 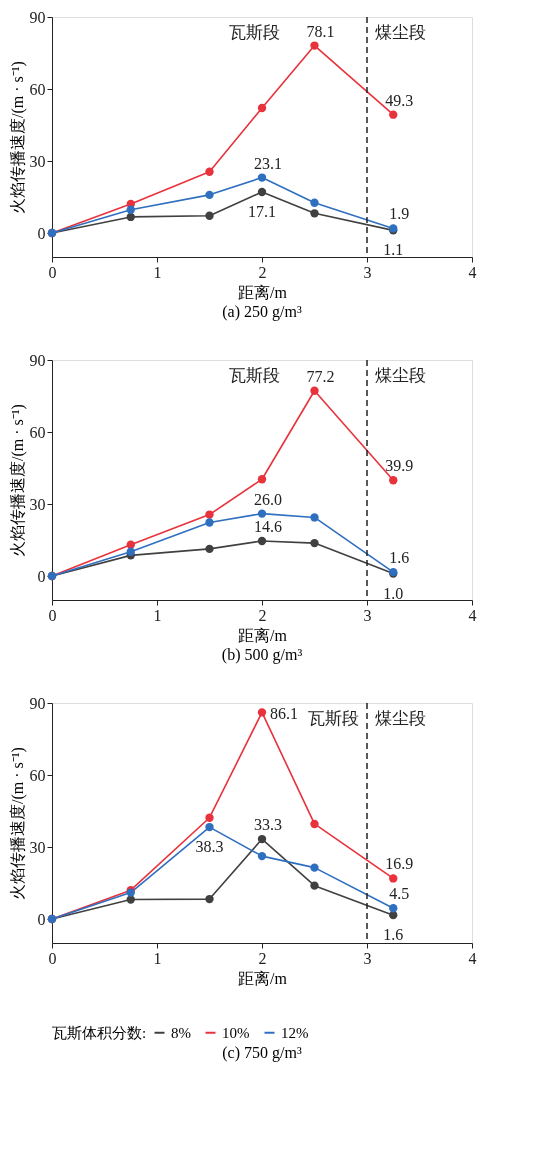 I want to click on legend-title: 瓦斯体积分数:, so click(x=99, y=1033).